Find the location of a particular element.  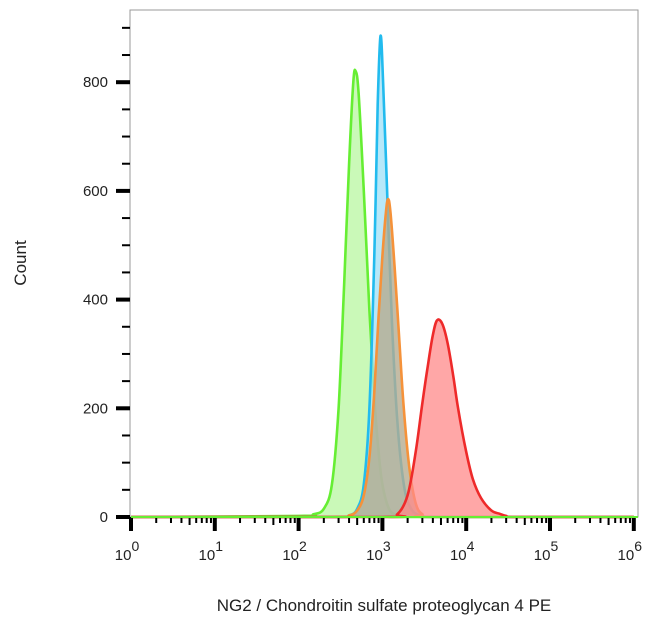

x-tick-label: 10¹ is located at coordinates (211, 551).